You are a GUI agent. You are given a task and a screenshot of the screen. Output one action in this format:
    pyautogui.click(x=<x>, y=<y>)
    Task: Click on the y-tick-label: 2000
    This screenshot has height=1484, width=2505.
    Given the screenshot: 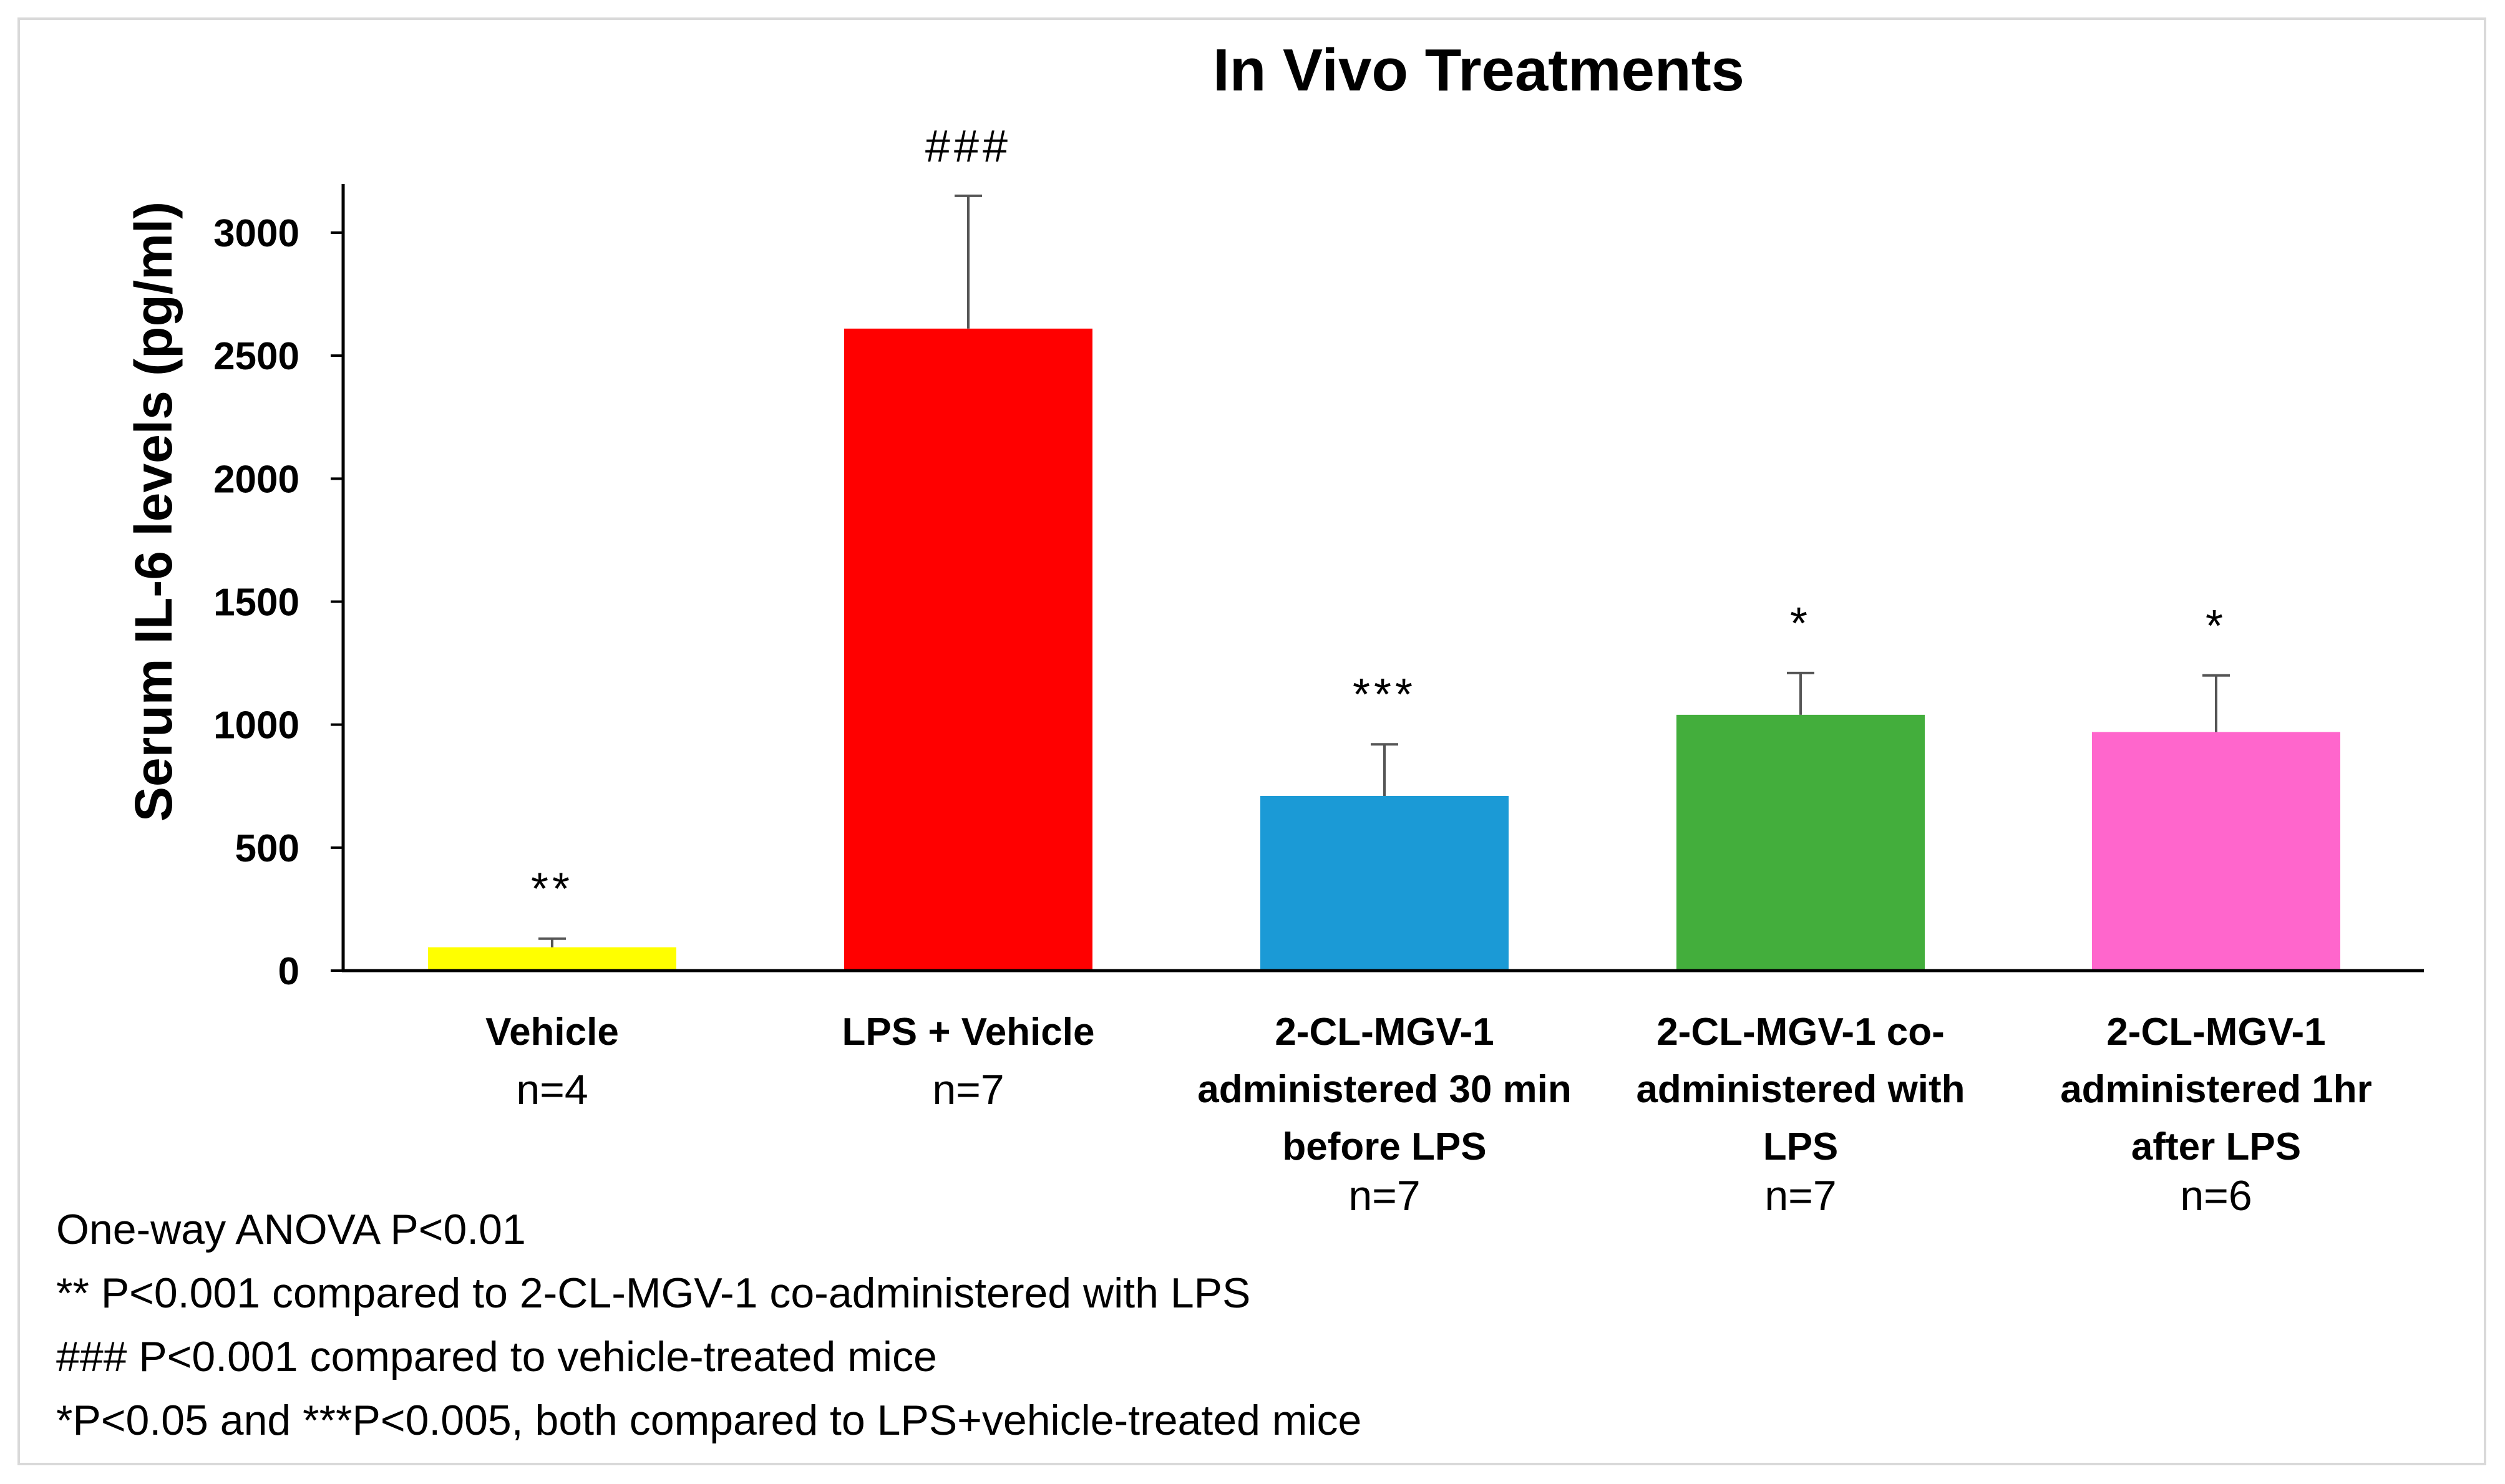 What is the action you would take?
    pyautogui.click(x=256, y=479)
    